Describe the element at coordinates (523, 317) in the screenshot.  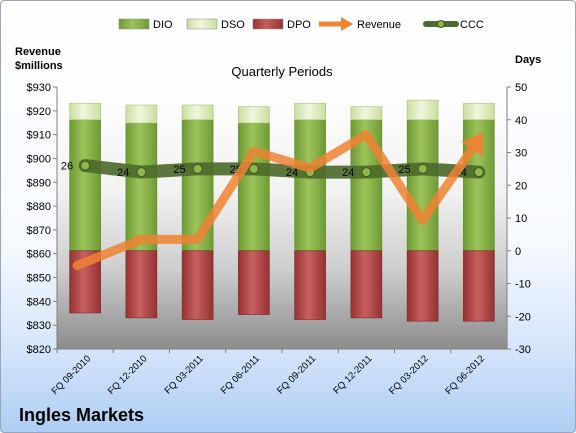
I see `right-tick-label-1: -20` at that location.